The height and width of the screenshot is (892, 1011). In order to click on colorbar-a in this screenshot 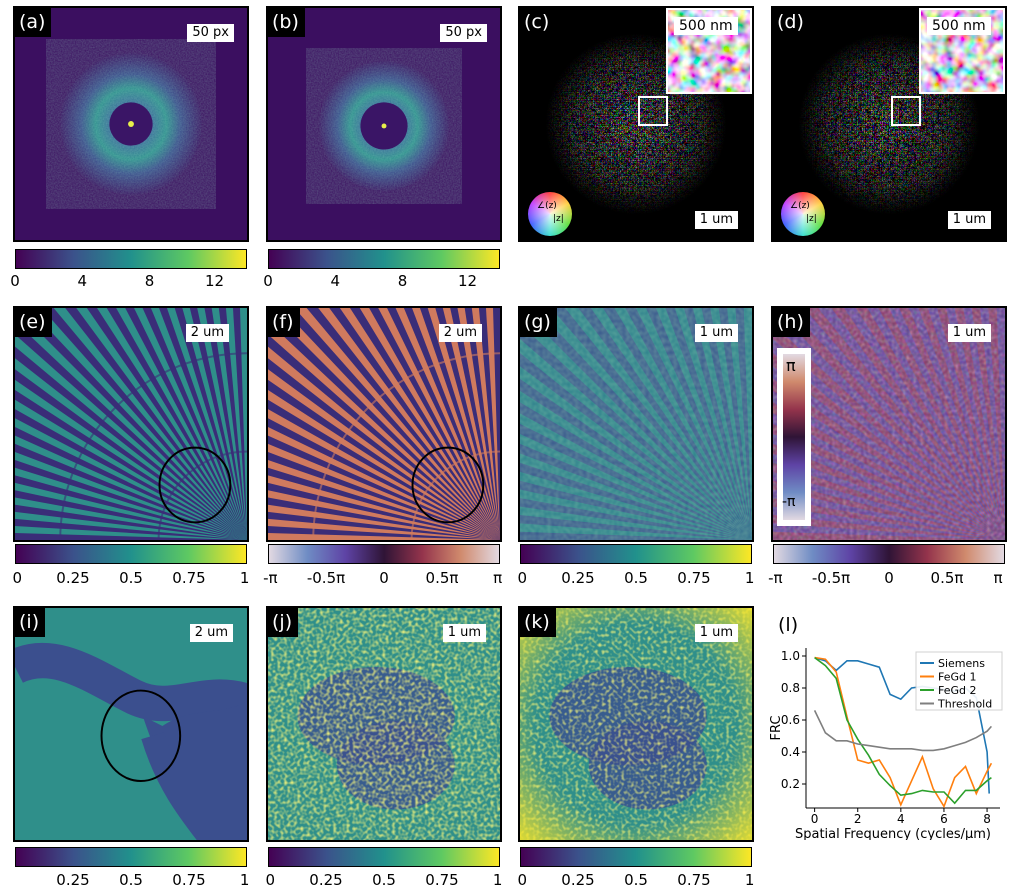, I will do `click(131, 259)`.